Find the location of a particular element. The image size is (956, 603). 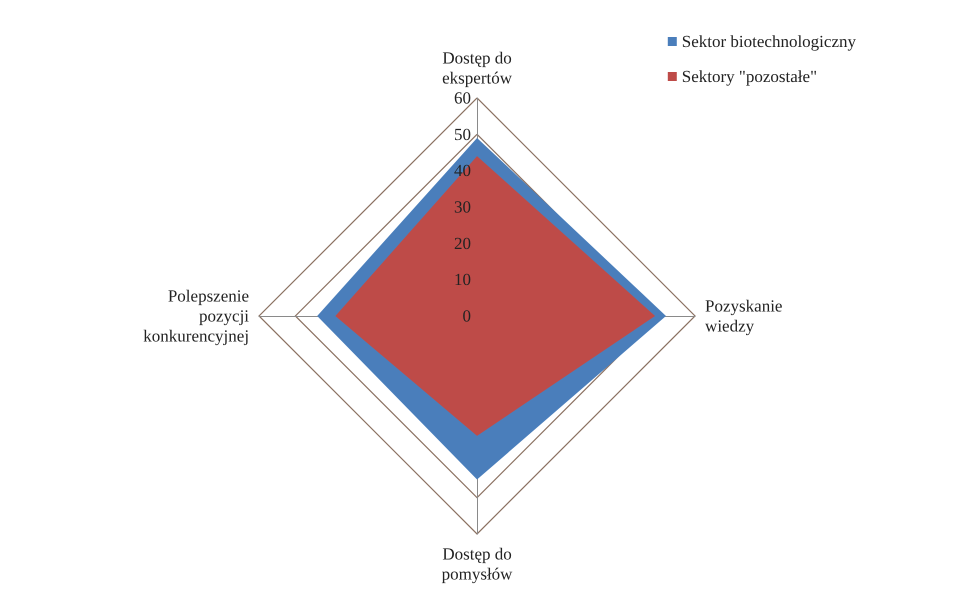

legend-label: Sektory "pozostałe" is located at coordinates (750, 76).